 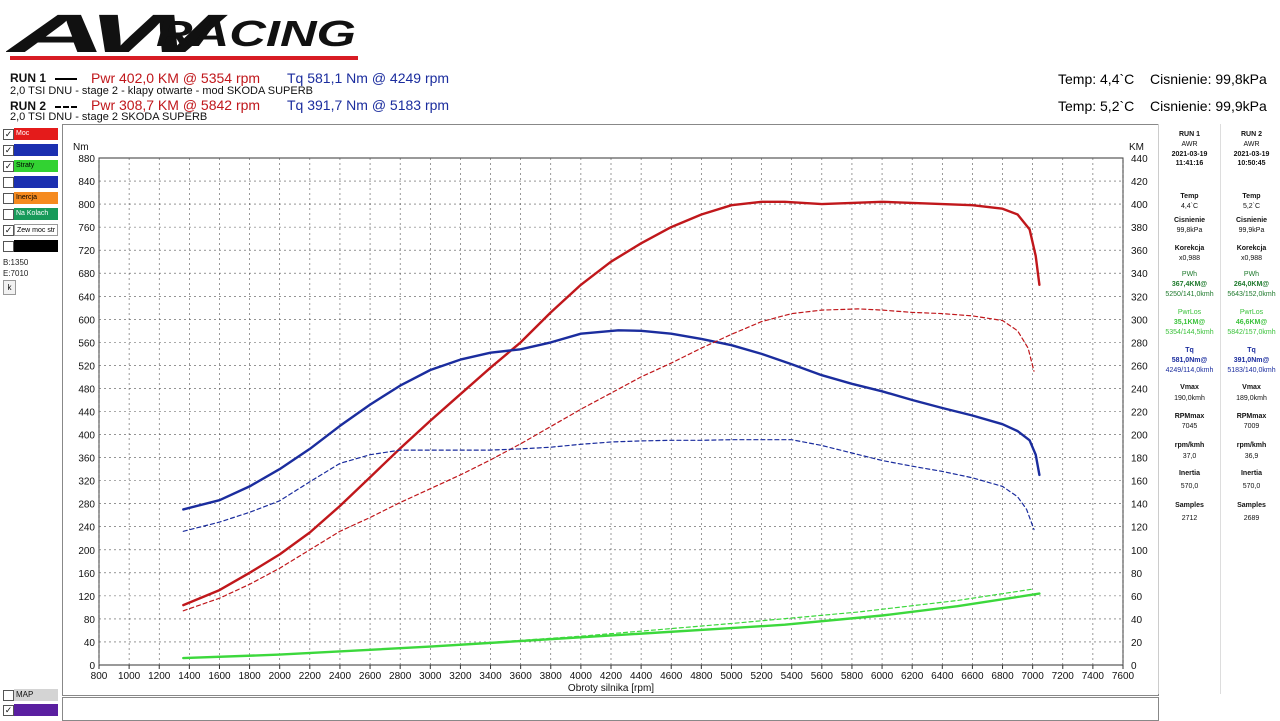 What do you see at coordinates (1139, 274) in the screenshot?
I see `y2-tick-label: 340` at bounding box center [1139, 274].